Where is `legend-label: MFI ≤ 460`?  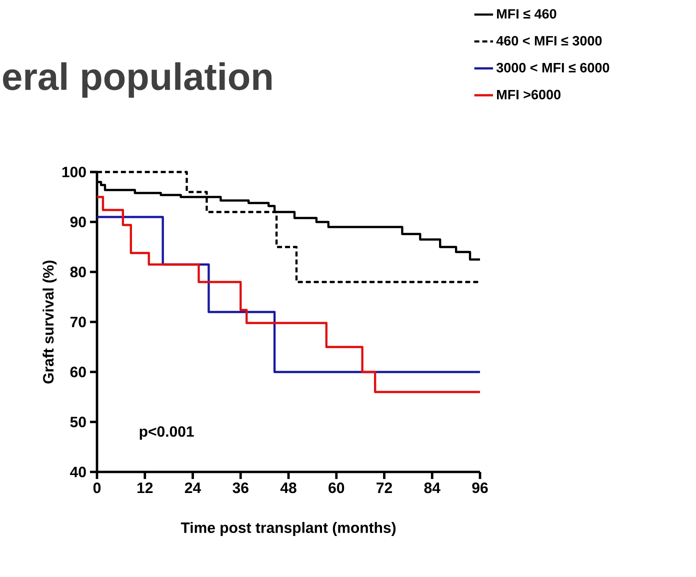
legend-label: MFI ≤ 460 is located at coordinates (526, 14).